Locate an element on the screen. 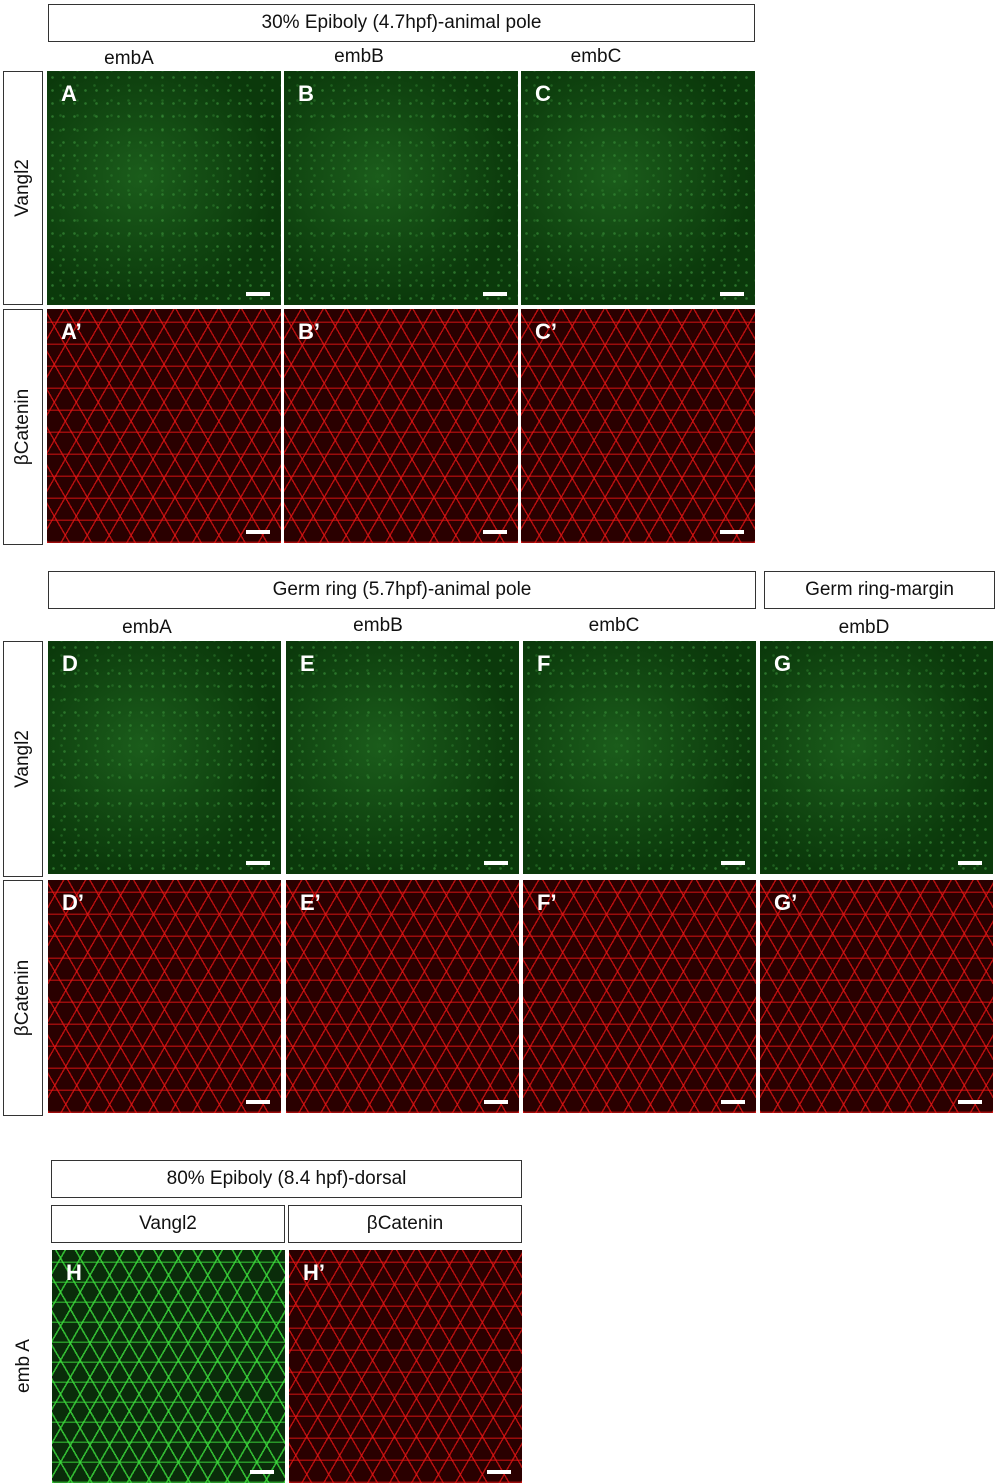 This screenshot has height=1484, width=995. panel-letter: H’ is located at coordinates (314, 1272).